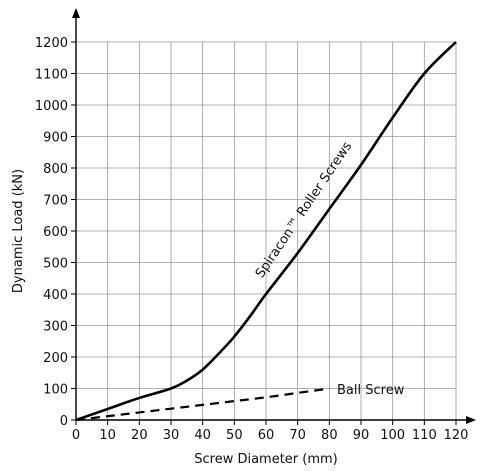  What do you see at coordinates (55, 169) in the screenshot?
I see `y-tick-label: 800` at bounding box center [55, 169].